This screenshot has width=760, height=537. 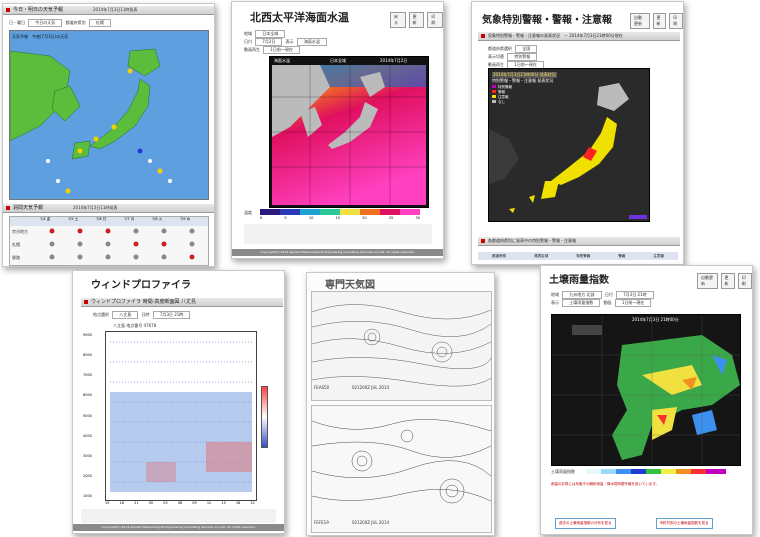 I want to click on warning-table-header: 都道府県 発表区域 特別警報 警報 注意報, so click(x=578, y=256).